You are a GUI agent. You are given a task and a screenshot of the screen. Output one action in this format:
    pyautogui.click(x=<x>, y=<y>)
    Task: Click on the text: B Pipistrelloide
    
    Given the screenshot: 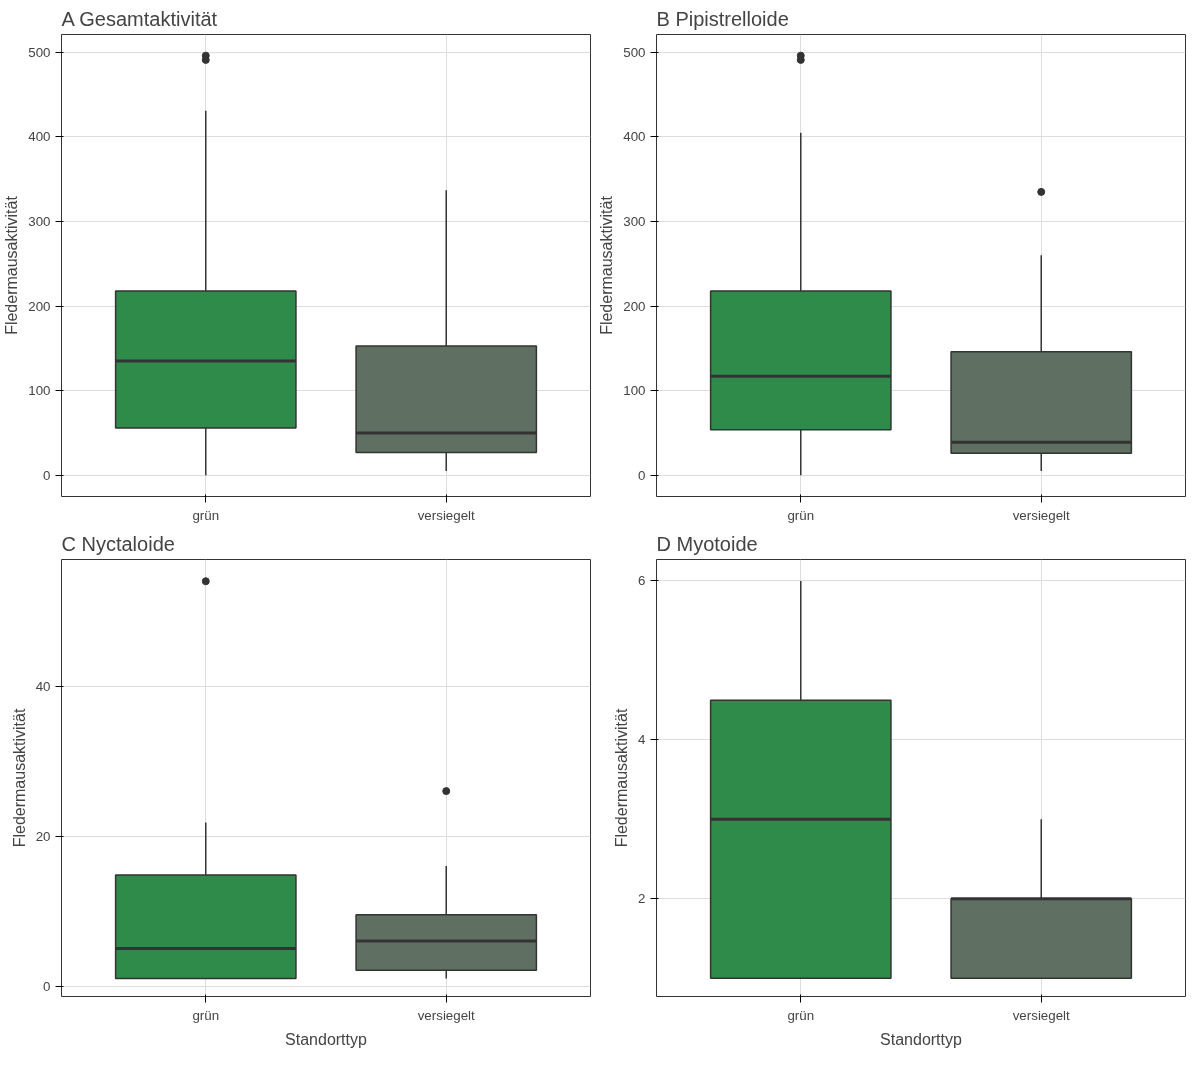 What is the action you would take?
    pyautogui.click(x=722, y=18)
    